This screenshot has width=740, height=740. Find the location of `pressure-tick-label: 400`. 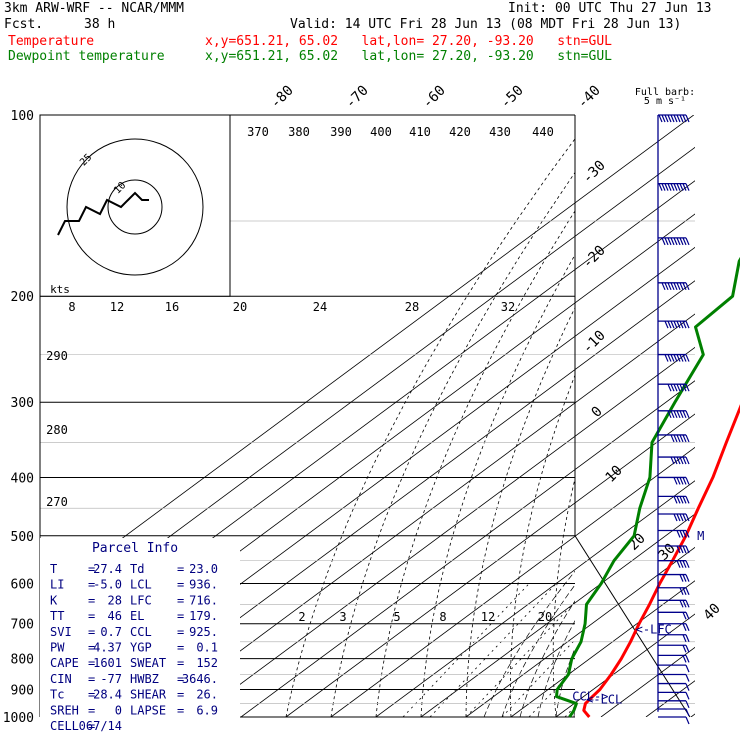

pressure-tick-label: 400 is located at coordinates (22, 478).